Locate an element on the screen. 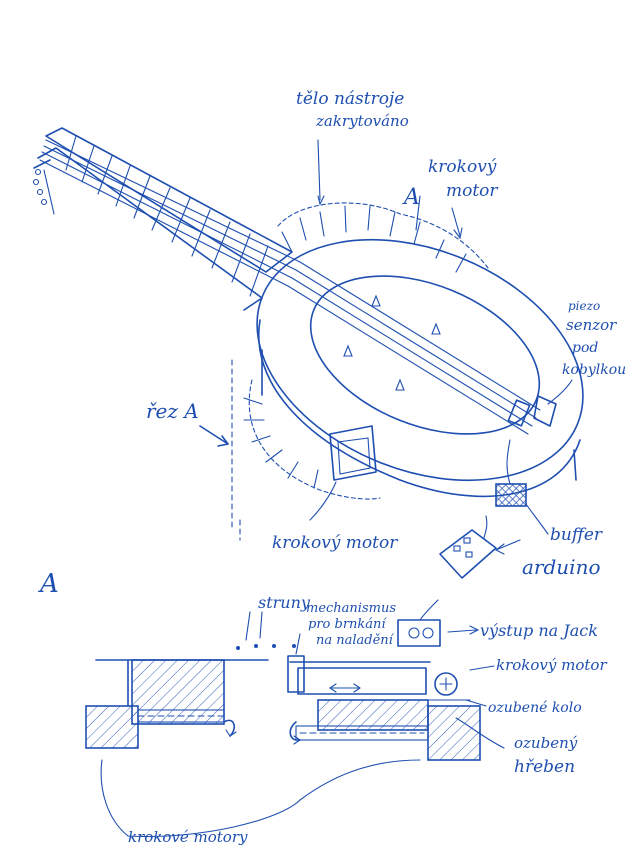 This screenshot has width=630, height=860. section-a-detail is located at coordinates (283, 702).